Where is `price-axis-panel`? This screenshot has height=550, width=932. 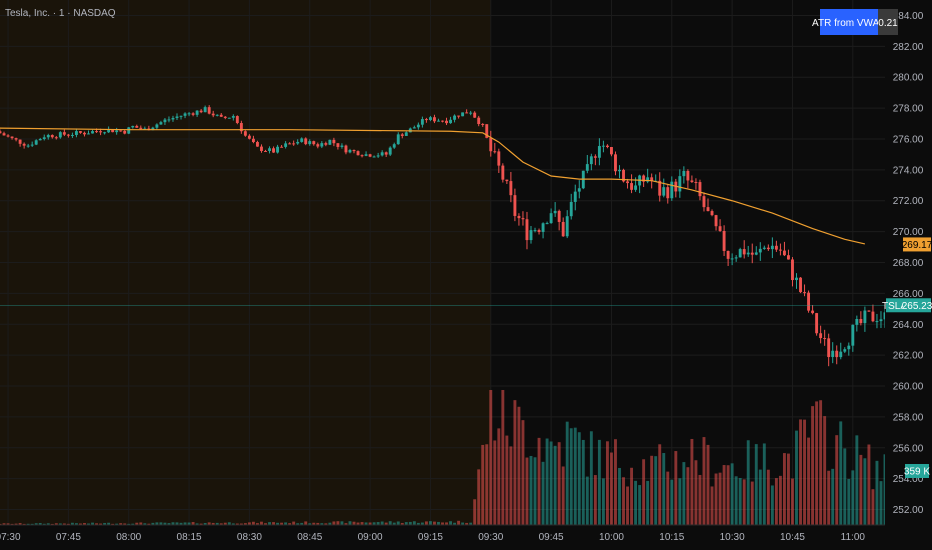
price-axis-panel is located at coordinates (908, 275).